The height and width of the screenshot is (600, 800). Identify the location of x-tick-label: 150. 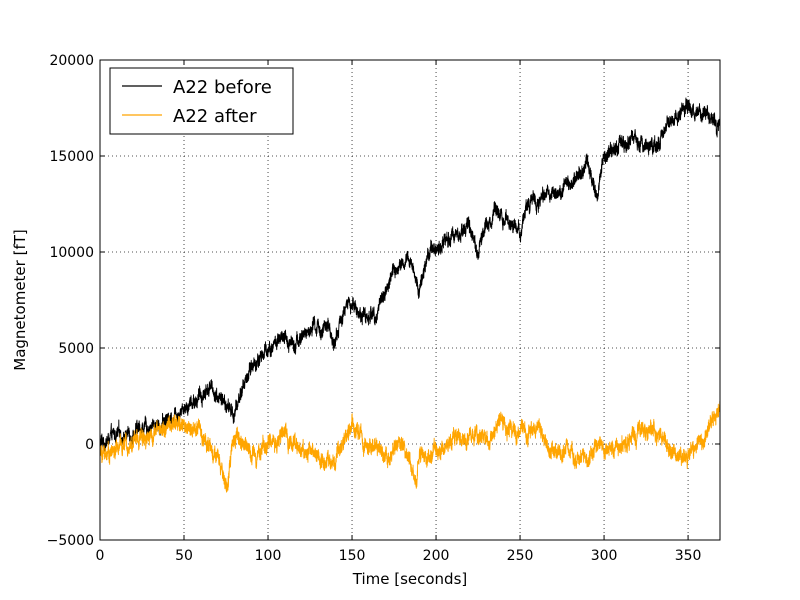
(352, 556).